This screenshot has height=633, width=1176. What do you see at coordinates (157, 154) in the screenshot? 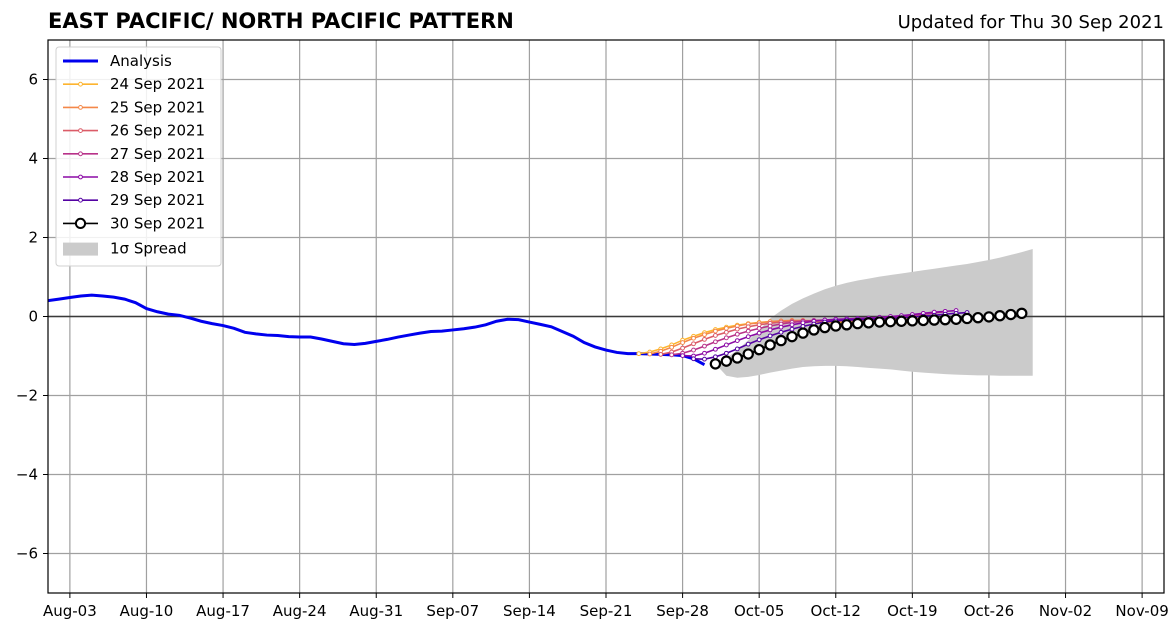
I see `legend-label-forecast: 27 Sep 2021` at bounding box center [157, 154].